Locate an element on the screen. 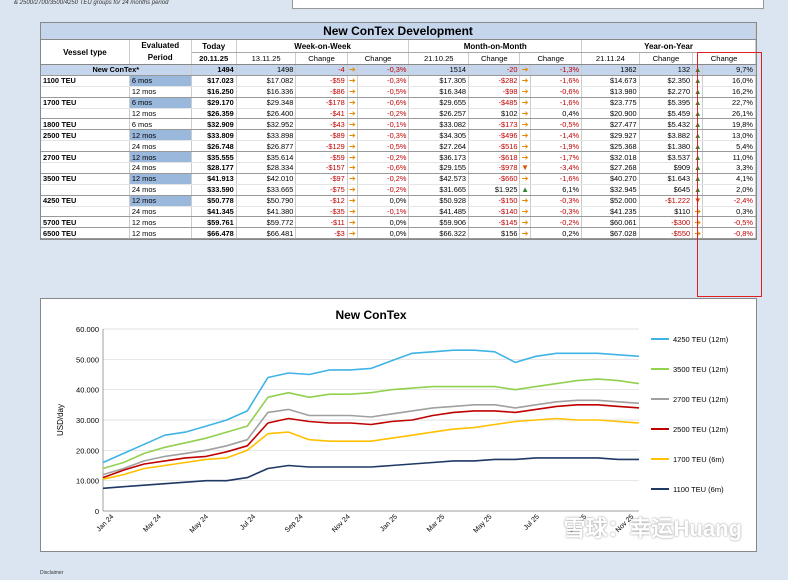  y-tick-label: 60.000 is located at coordinates (87, 329).